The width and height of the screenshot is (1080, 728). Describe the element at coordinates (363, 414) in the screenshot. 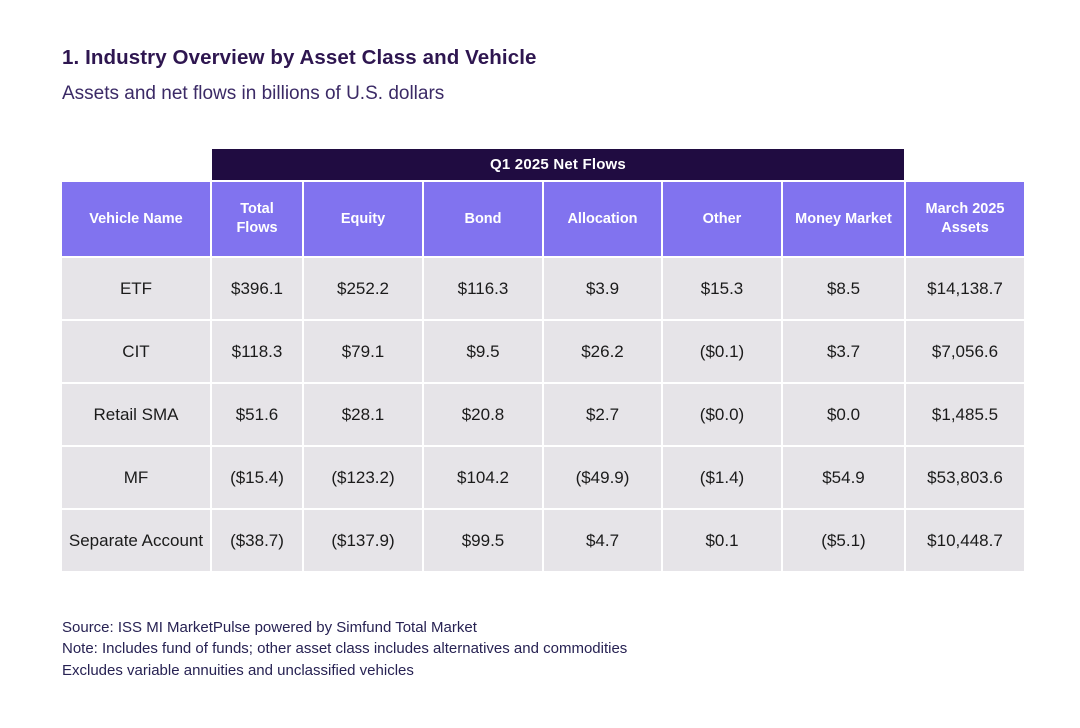

I see `equity-cell: $28.1` at that location.